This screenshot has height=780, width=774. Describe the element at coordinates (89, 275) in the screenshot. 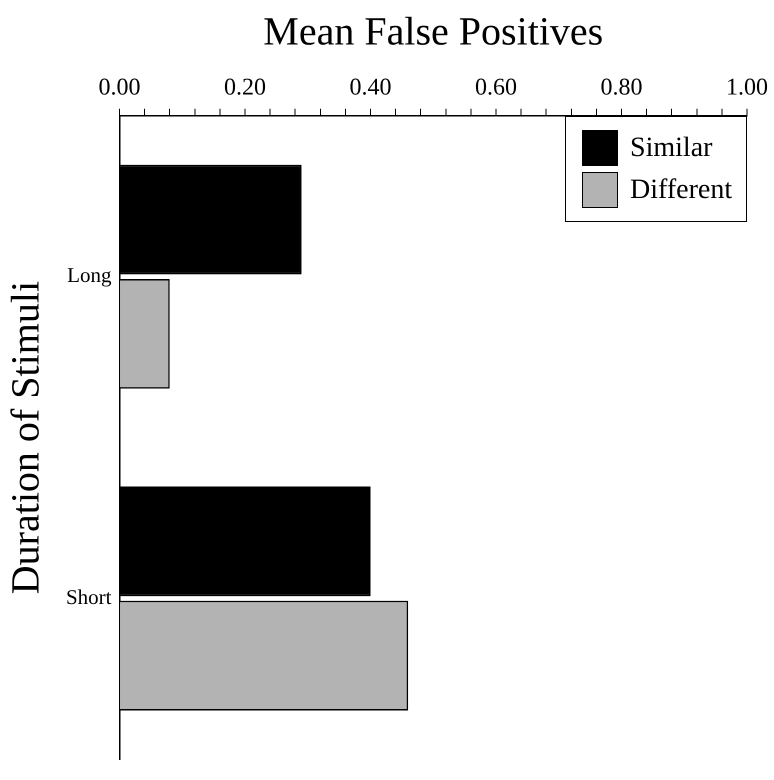

I see `y-tick-label: Long` at that location.